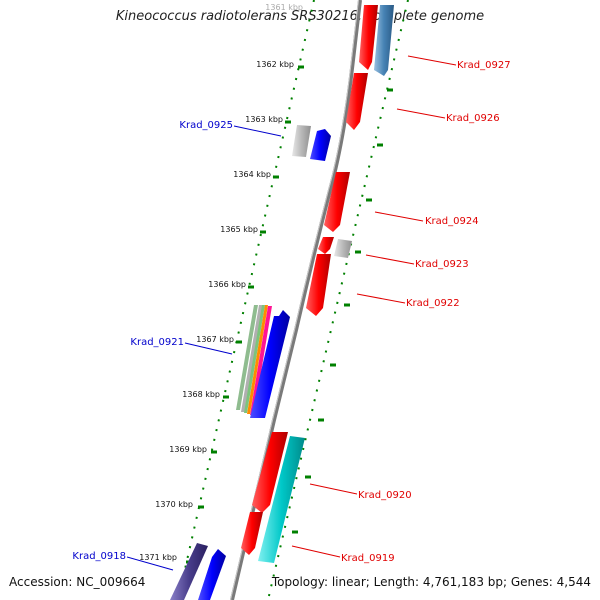  Describe the element at coordinates (239, 229) in the screenshot. I see `scale-label: 1365 kbp` at that location.